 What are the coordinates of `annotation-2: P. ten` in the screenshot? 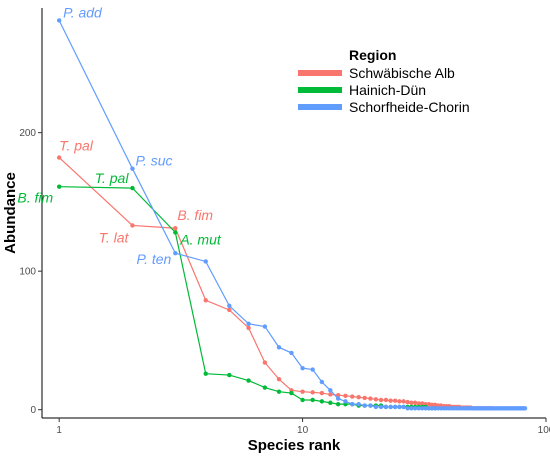 It's located at (154, 259).